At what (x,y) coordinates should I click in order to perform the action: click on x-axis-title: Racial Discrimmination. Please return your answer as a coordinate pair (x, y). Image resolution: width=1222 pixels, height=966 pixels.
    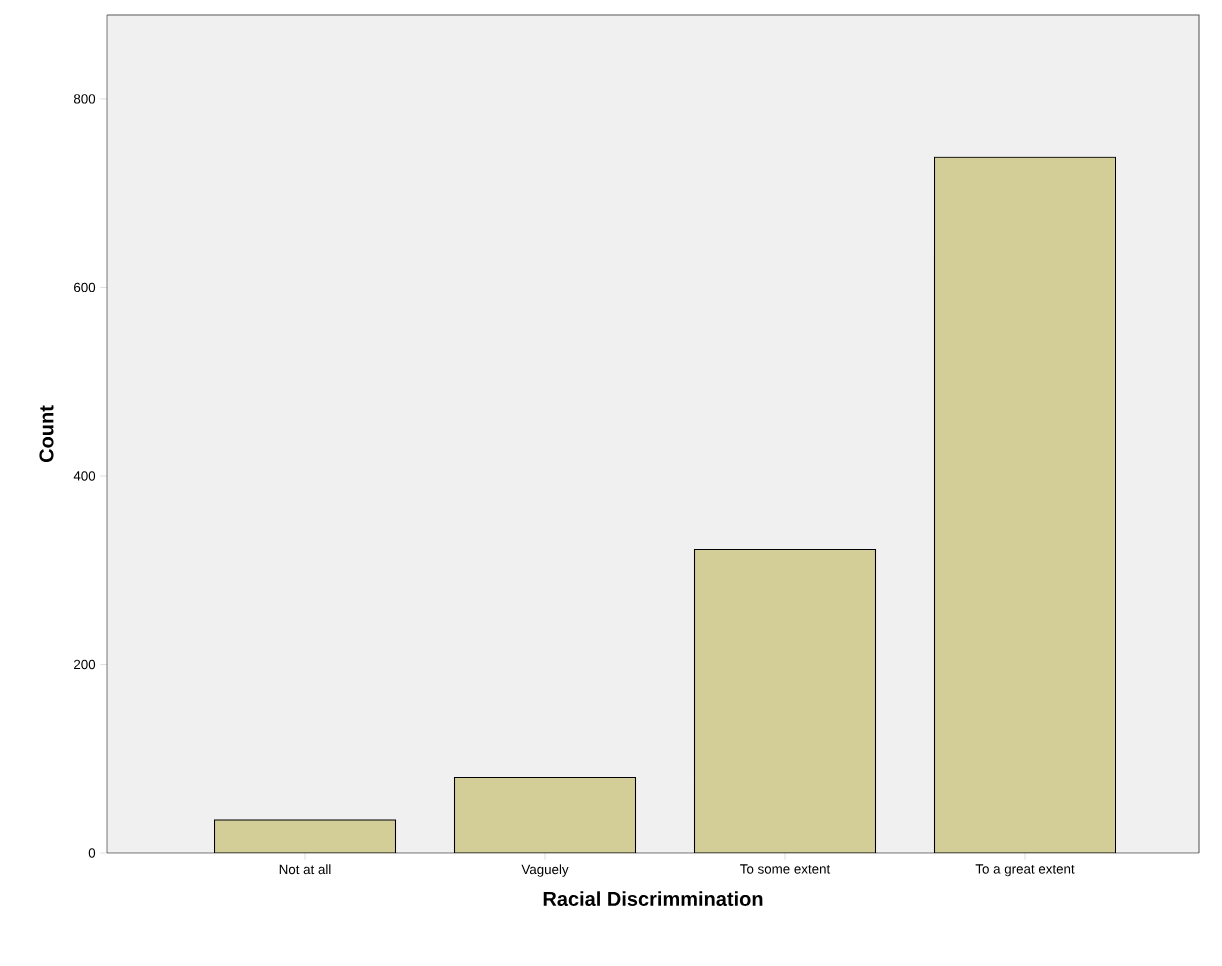
    Looking at the image, I should click on (653, 898).